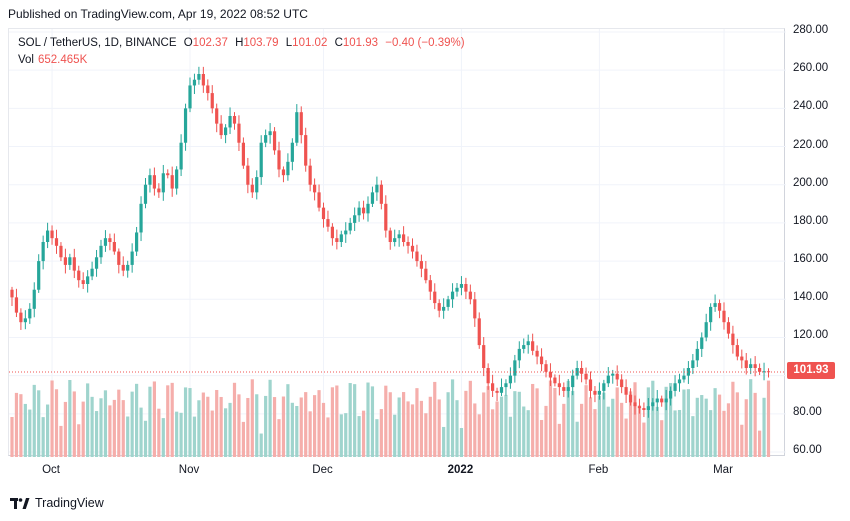 This screenshot has width=850, height=521. What do you see at coordinates (97, 43) in the screenshot?
I see `symbol-title: SOL / TetherUS, 1D, BINANCE` at bounding box center [97, 43].